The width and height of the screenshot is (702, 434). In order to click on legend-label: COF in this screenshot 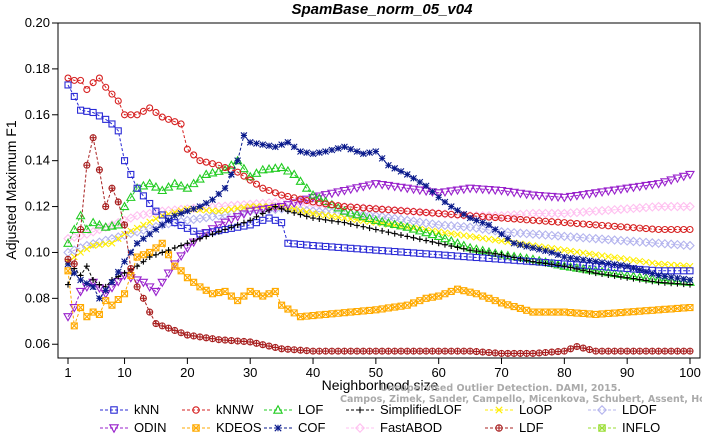, I will do `click(312, 427)`.